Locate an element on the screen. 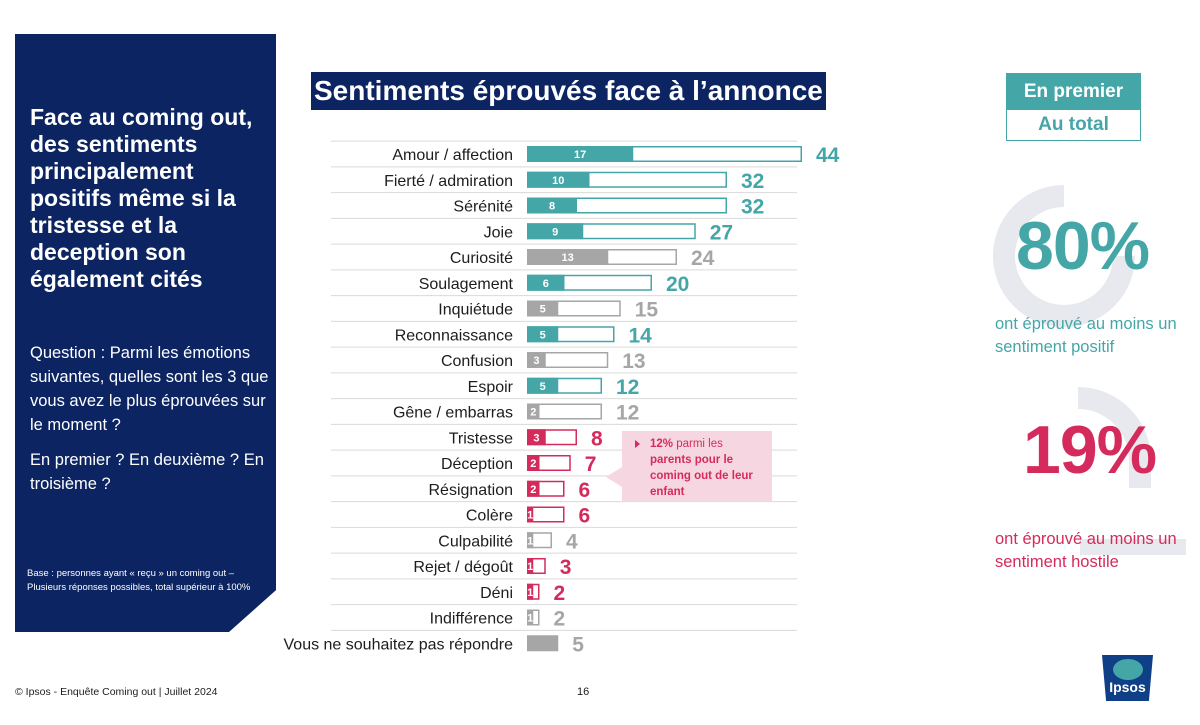  category-label: Déni is located at coordinates (496, 593).